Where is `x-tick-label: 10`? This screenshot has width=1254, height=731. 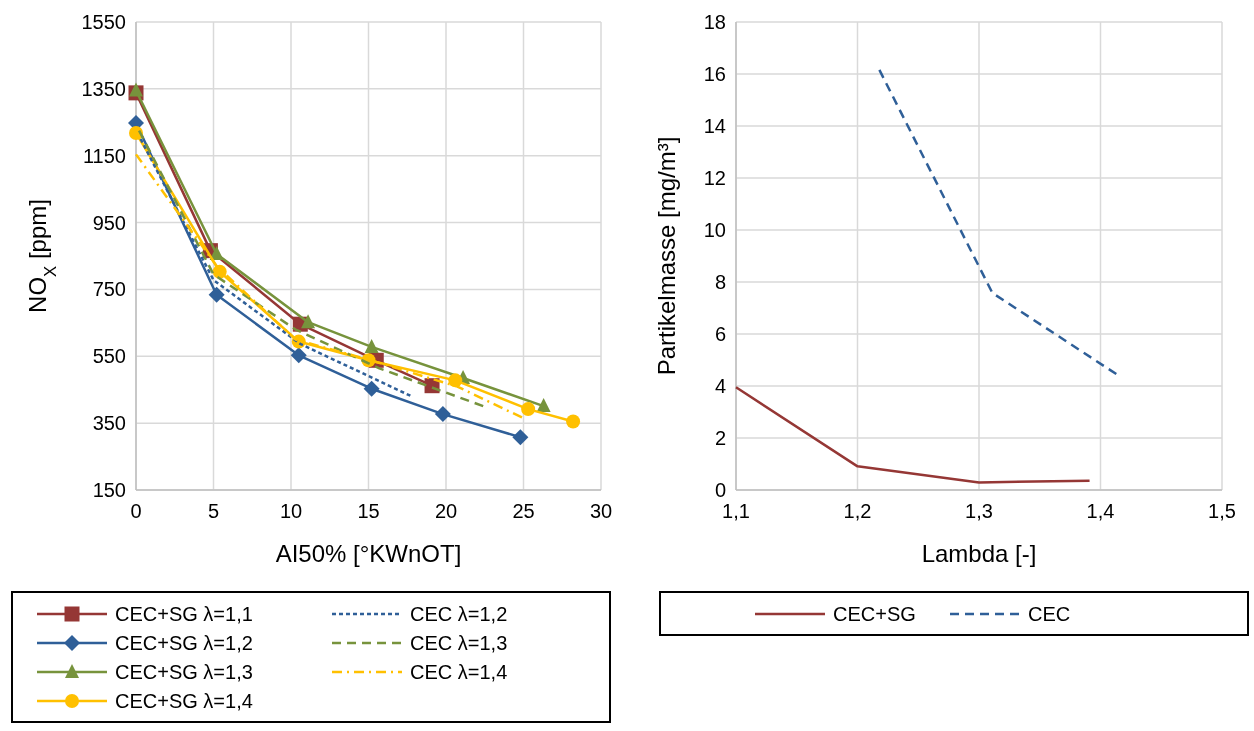
x-tick-label: 10 is located at coordinates (291, 511).